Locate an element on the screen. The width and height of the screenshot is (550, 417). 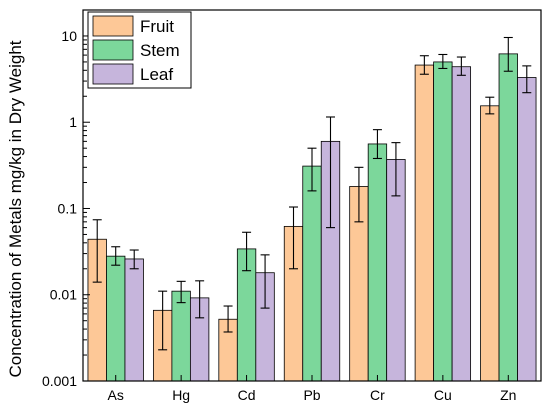
bar-fruit-cu is located at coordinates (424, 223).